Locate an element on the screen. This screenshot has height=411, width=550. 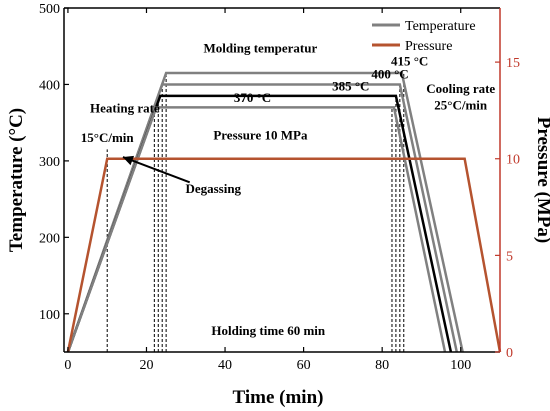
y-axis-left-label: Temperature (°C) is located at coordinates (16, 180).